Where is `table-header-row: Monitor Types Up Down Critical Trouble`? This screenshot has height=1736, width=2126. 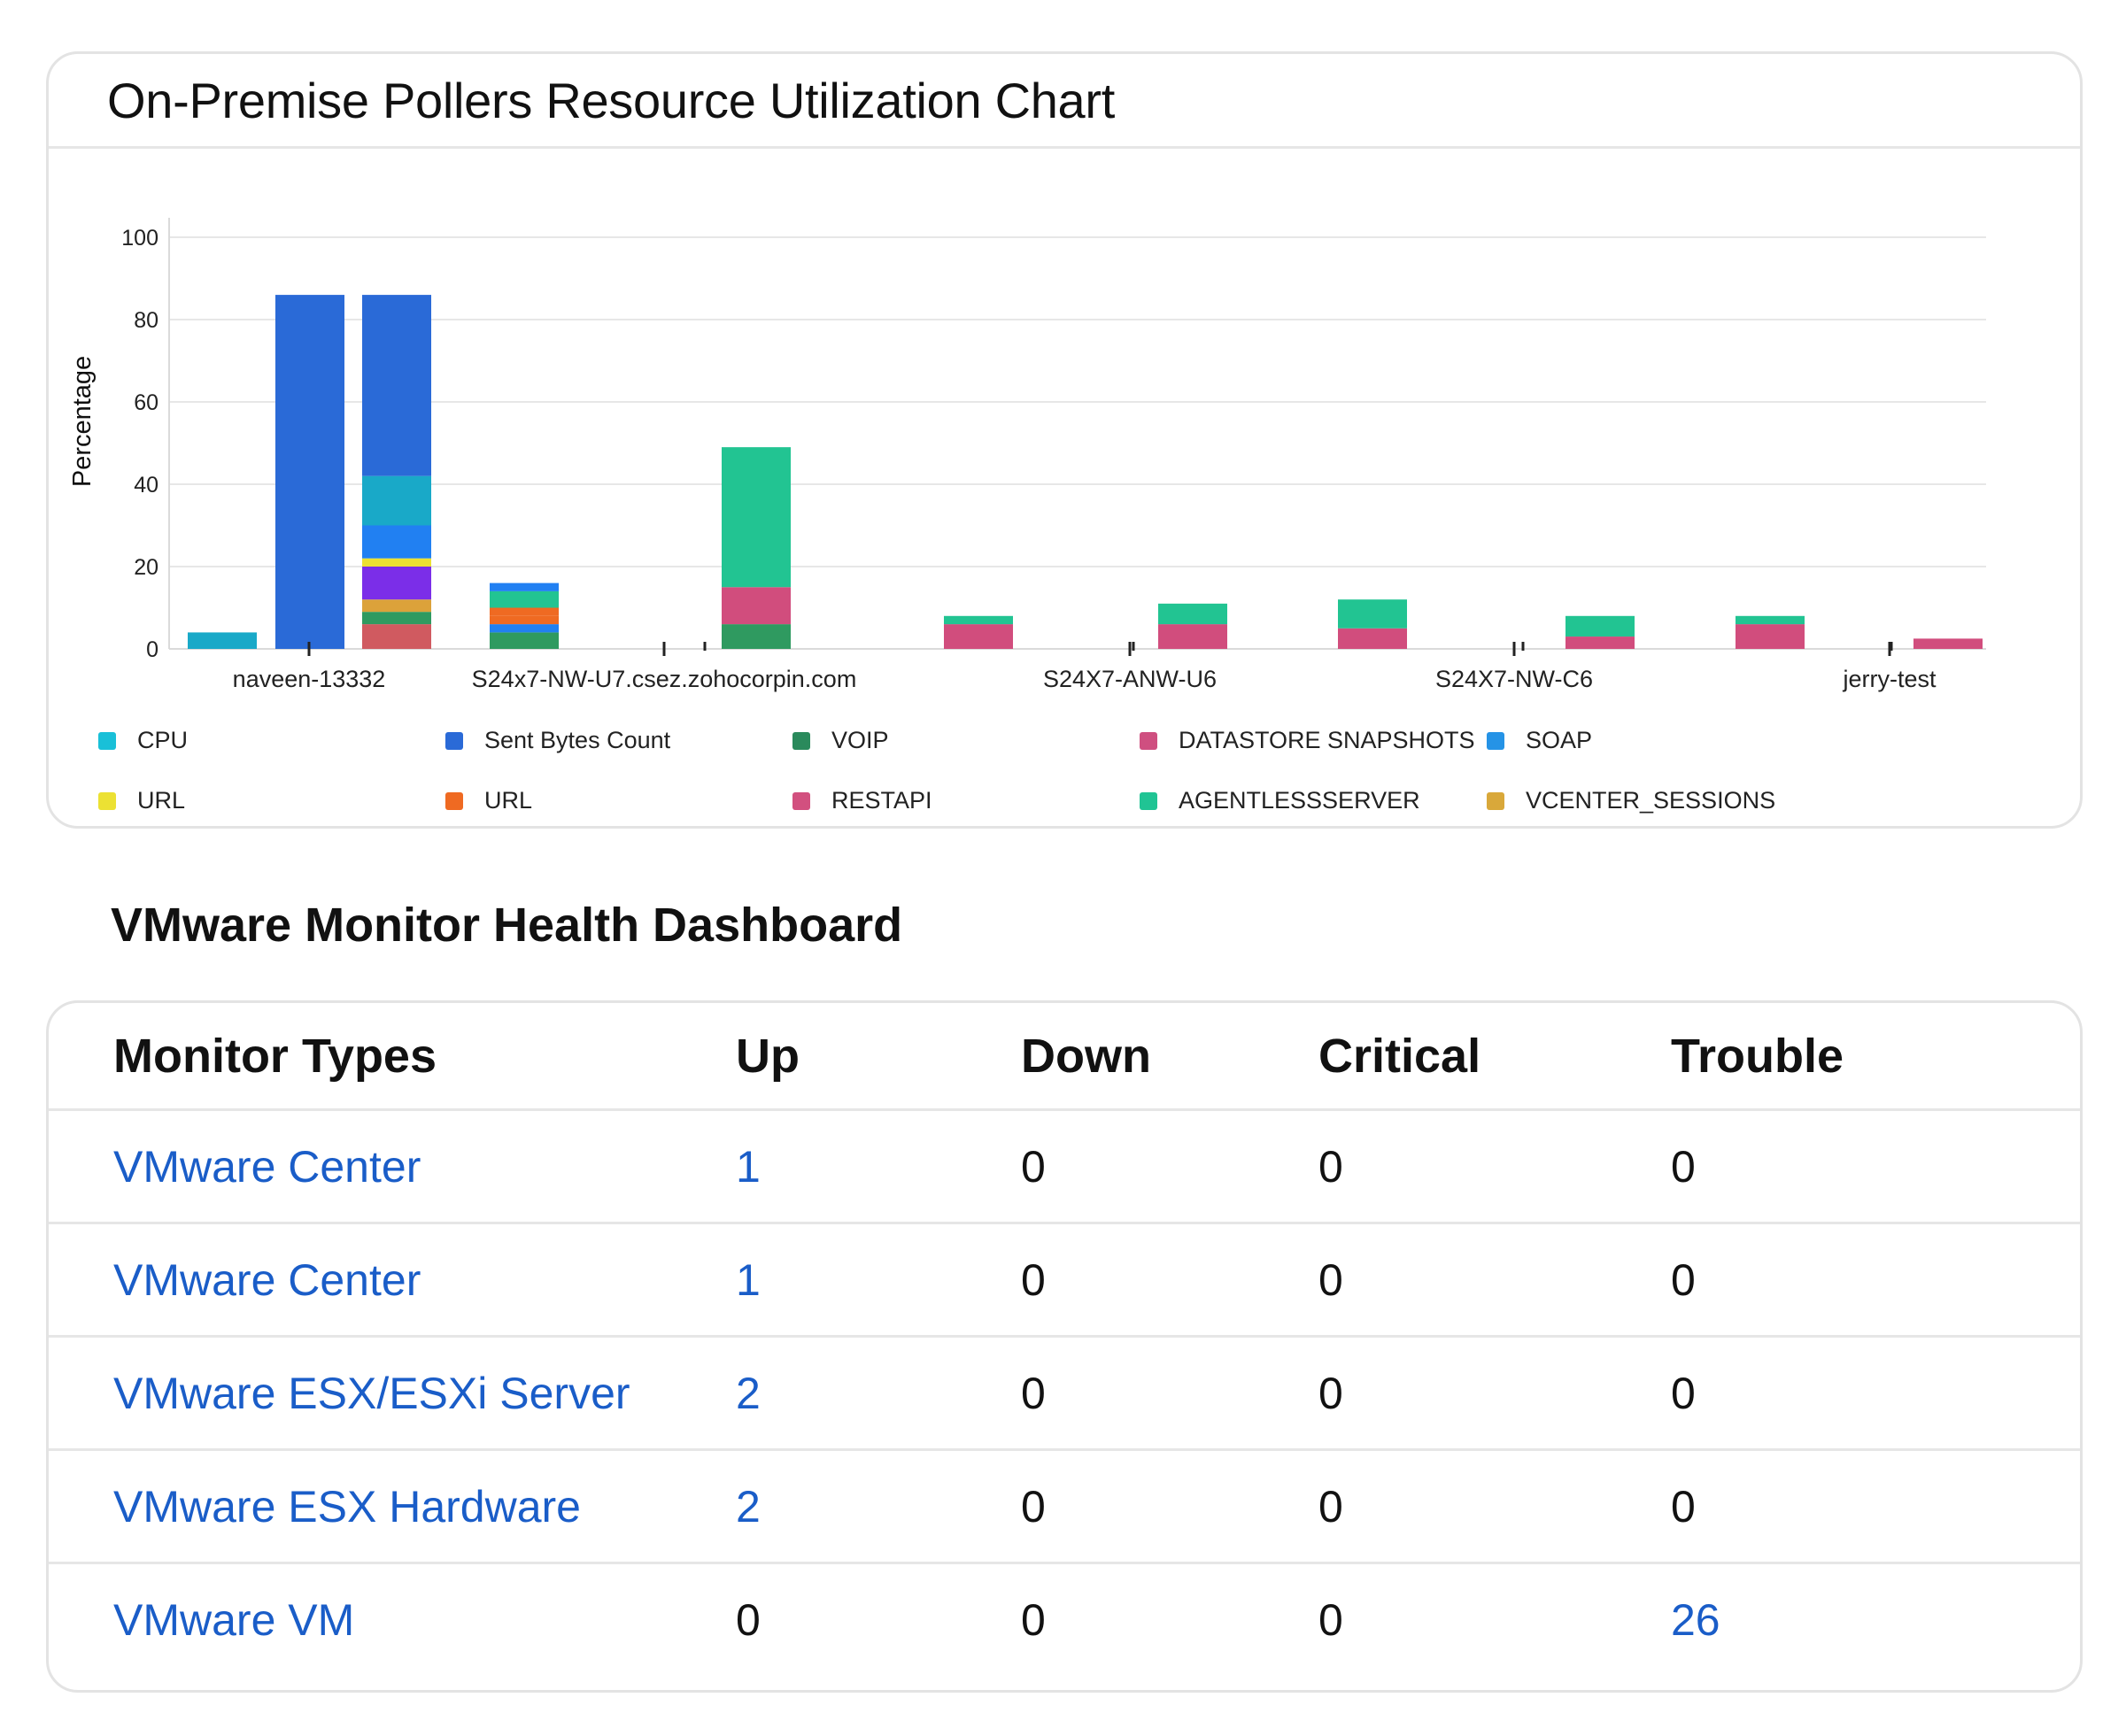 table-header-row: Monitor Types Up Down Critical Trouble is located at coordinates (1064, 1057).